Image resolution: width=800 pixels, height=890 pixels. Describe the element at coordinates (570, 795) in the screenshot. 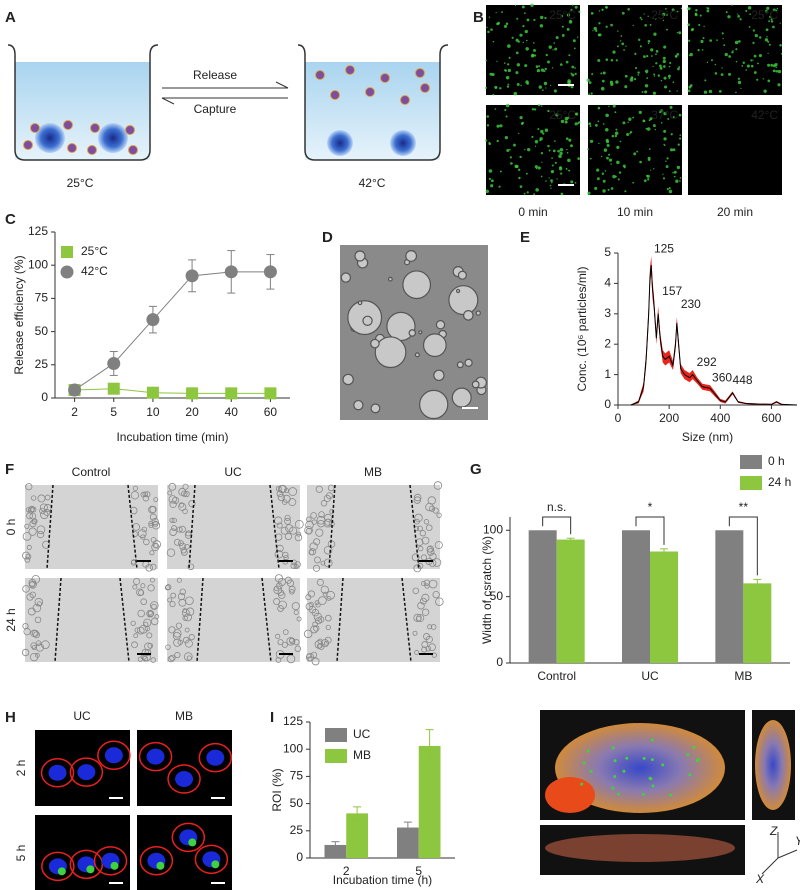

I see `cell-tail` at that location.